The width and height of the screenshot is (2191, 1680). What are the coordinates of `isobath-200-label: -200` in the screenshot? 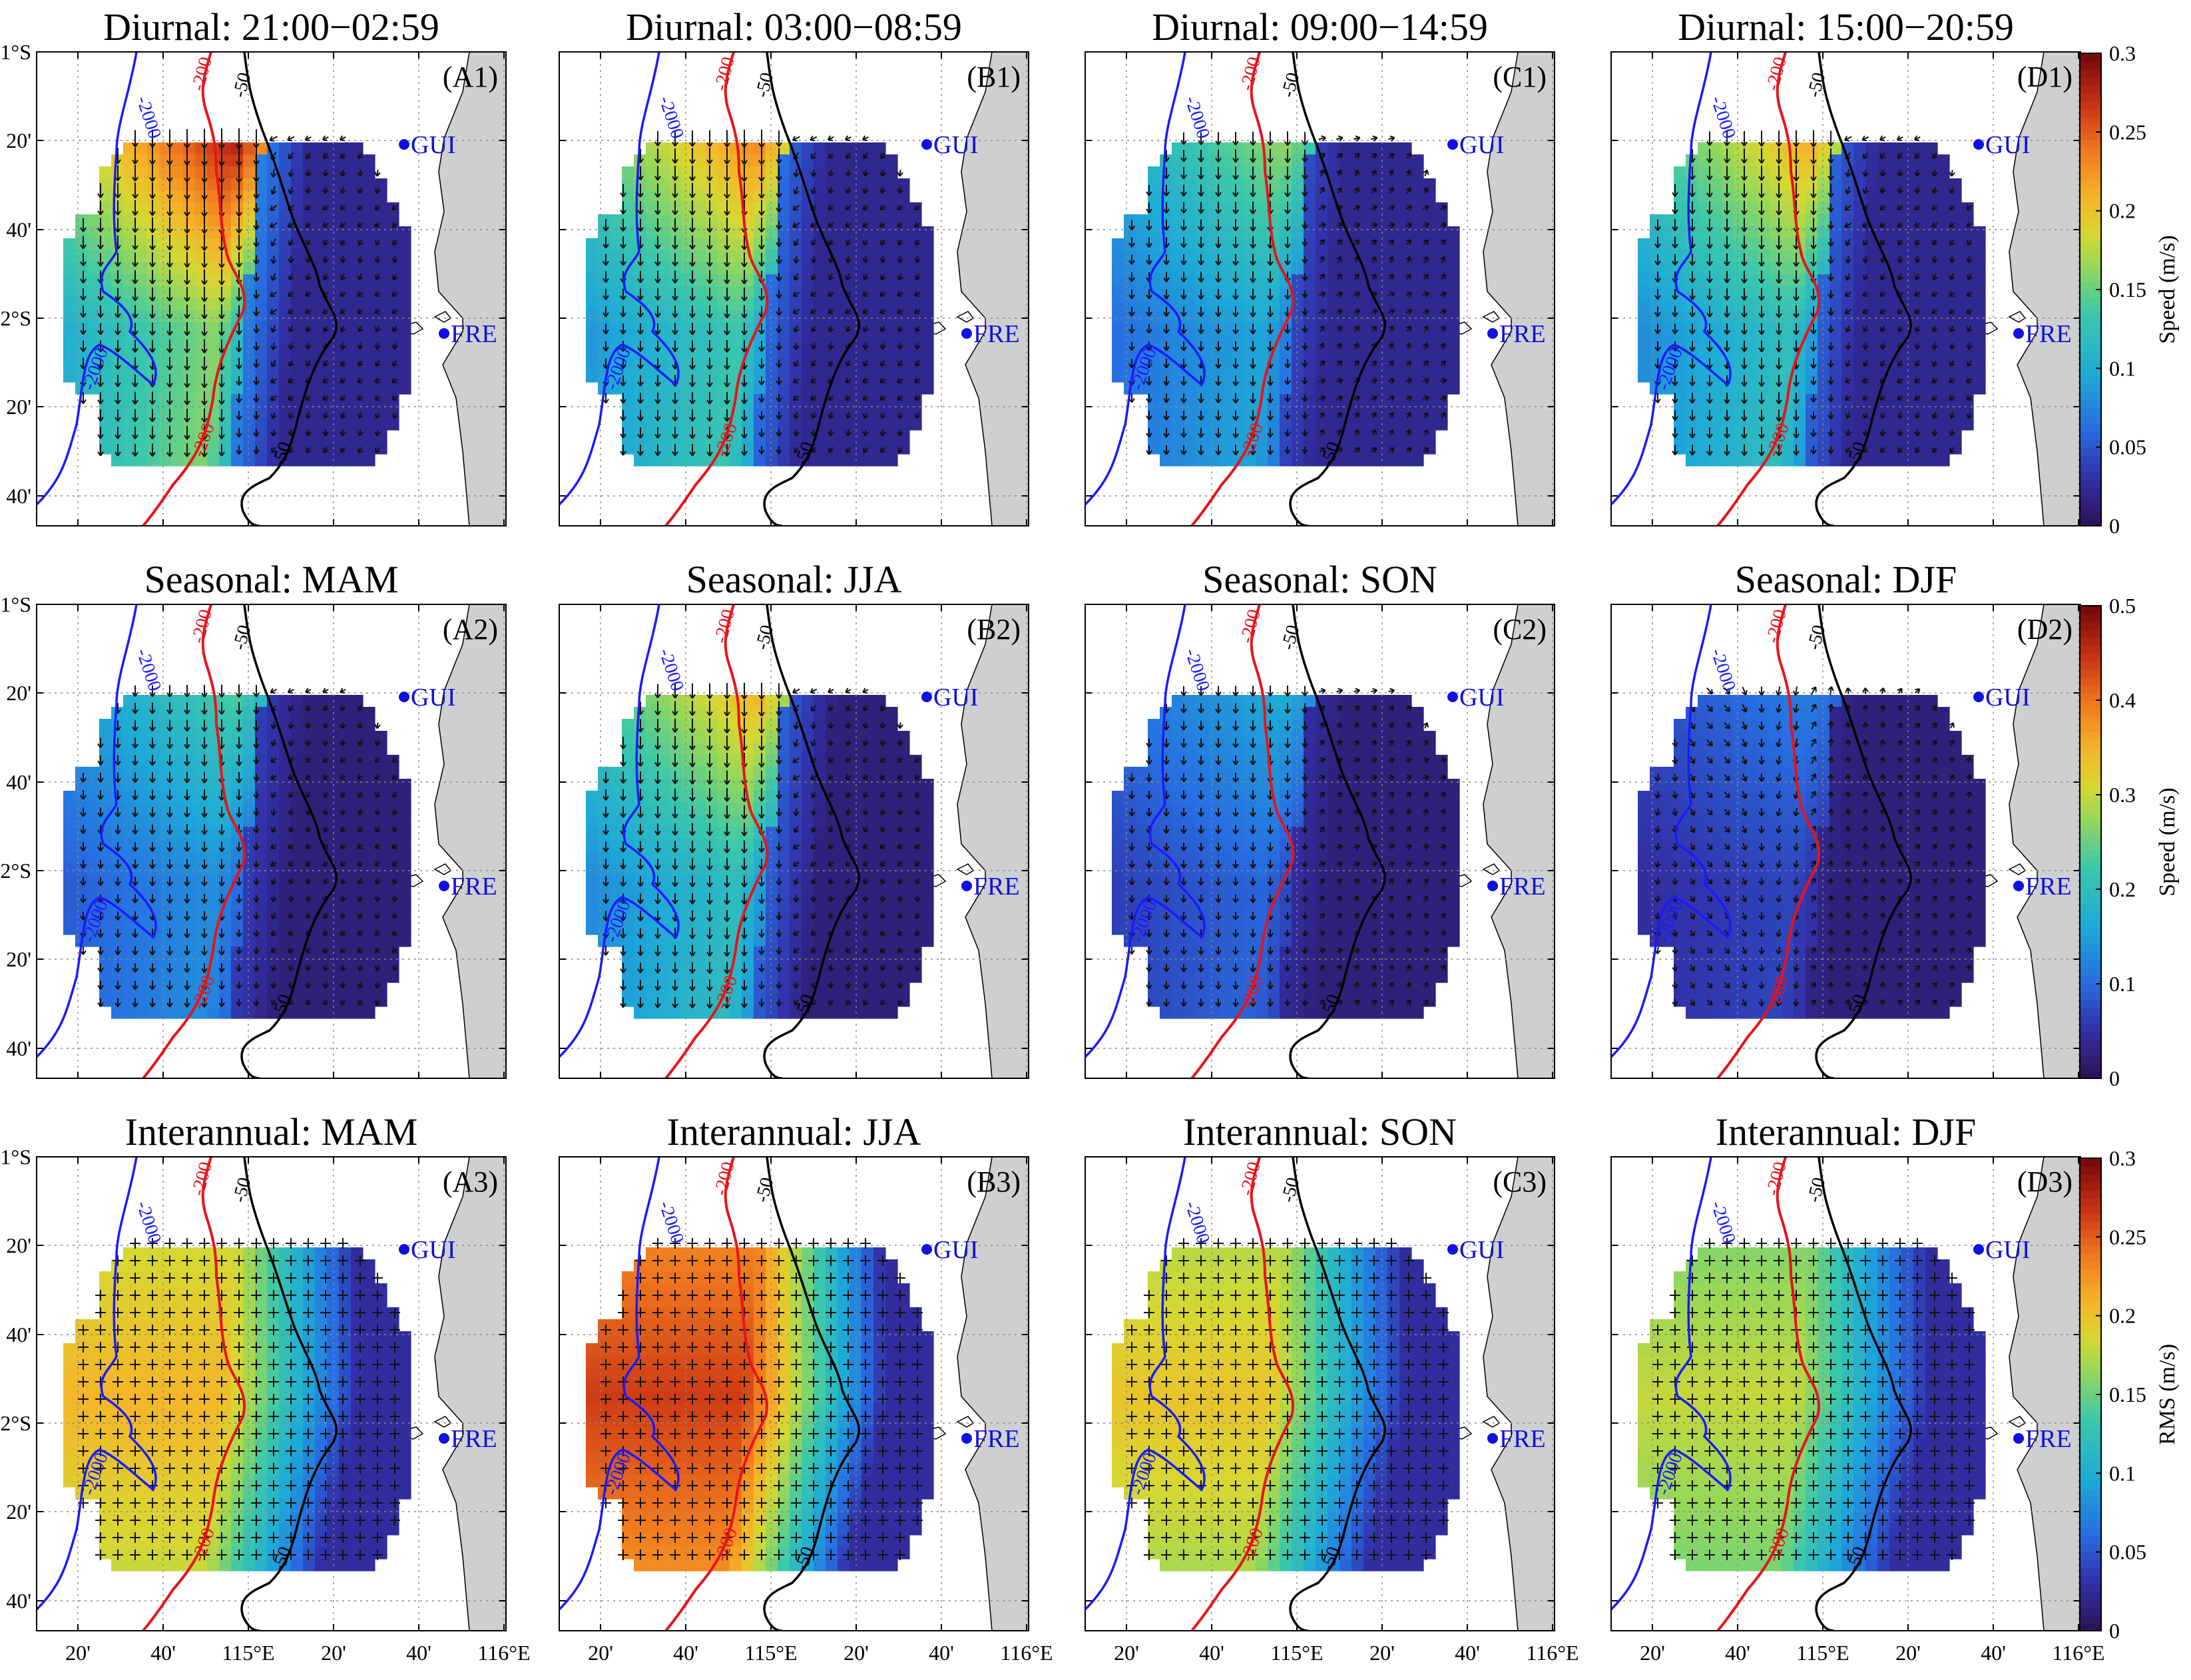 It's located at (202, 74).